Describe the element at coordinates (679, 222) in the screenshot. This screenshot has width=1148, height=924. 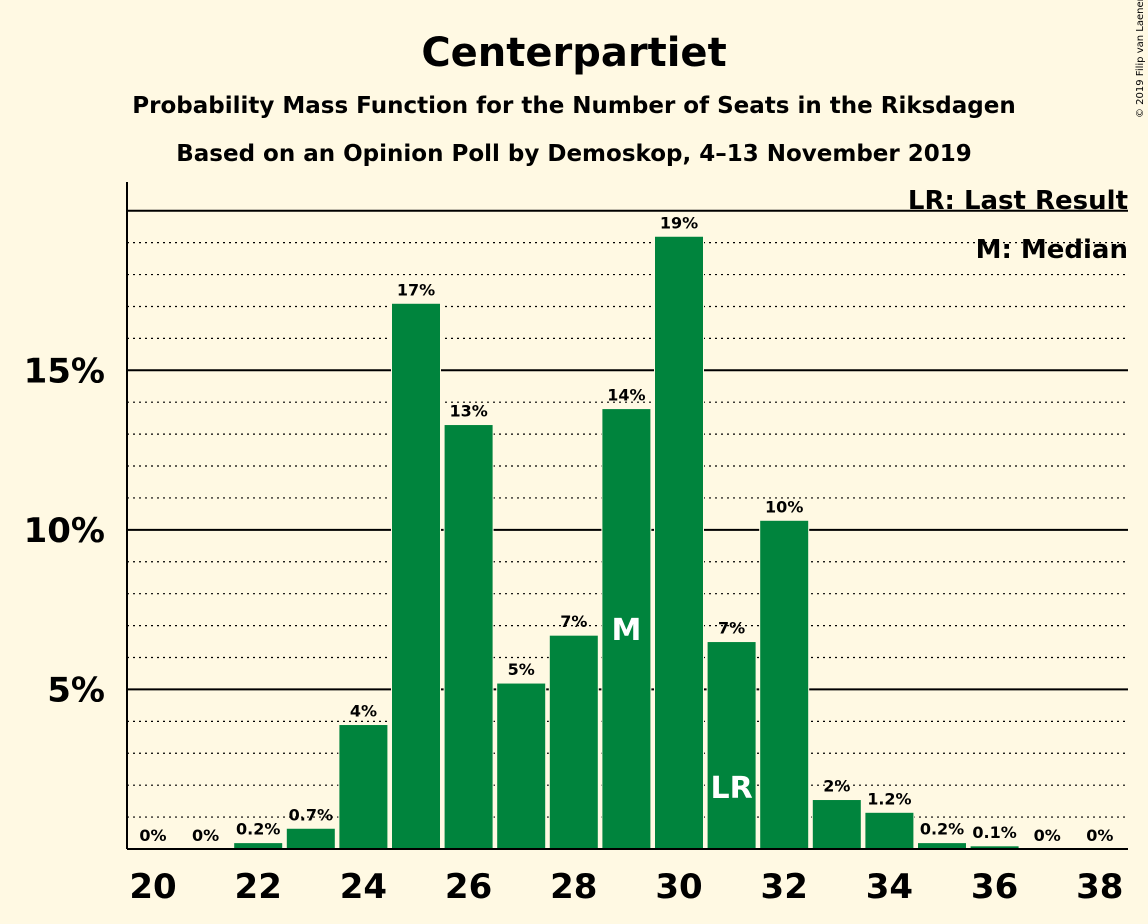
I see `data-label-seat-30: 19%` at that location.